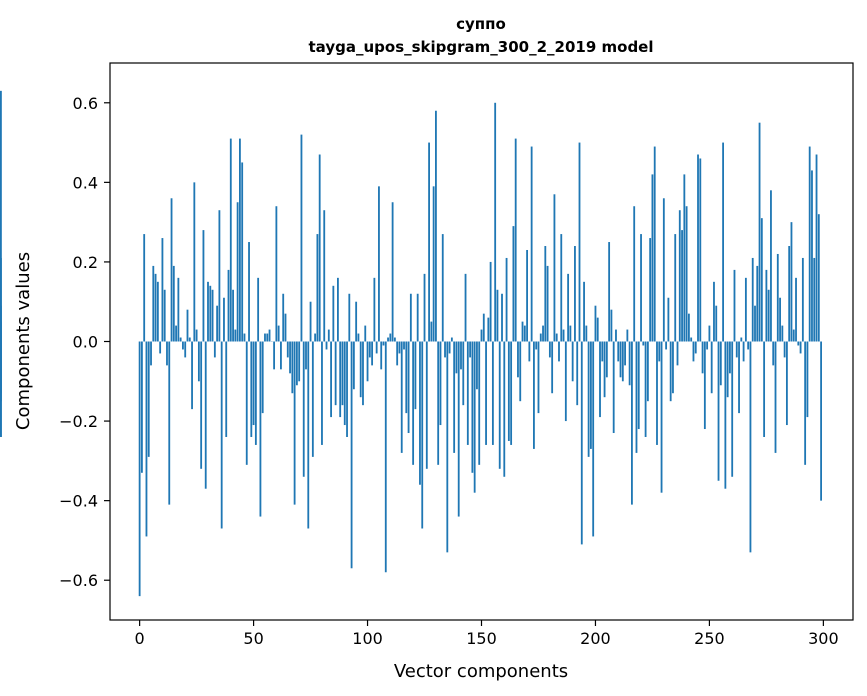 This screenshot has width=867, height=696. I want to click on x-tick-label: 250, so click(709, 638).